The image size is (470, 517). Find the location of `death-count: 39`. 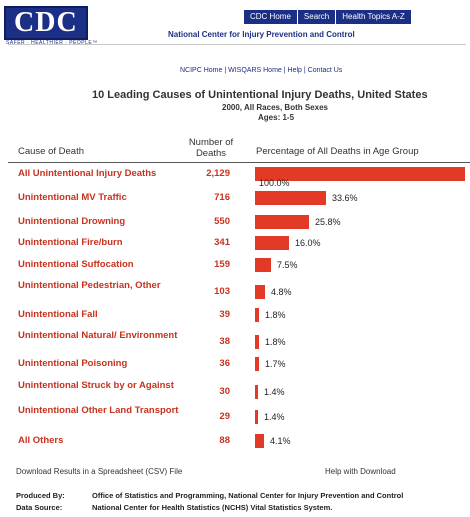

death-count: 39 is located at coordinates (224, 314).